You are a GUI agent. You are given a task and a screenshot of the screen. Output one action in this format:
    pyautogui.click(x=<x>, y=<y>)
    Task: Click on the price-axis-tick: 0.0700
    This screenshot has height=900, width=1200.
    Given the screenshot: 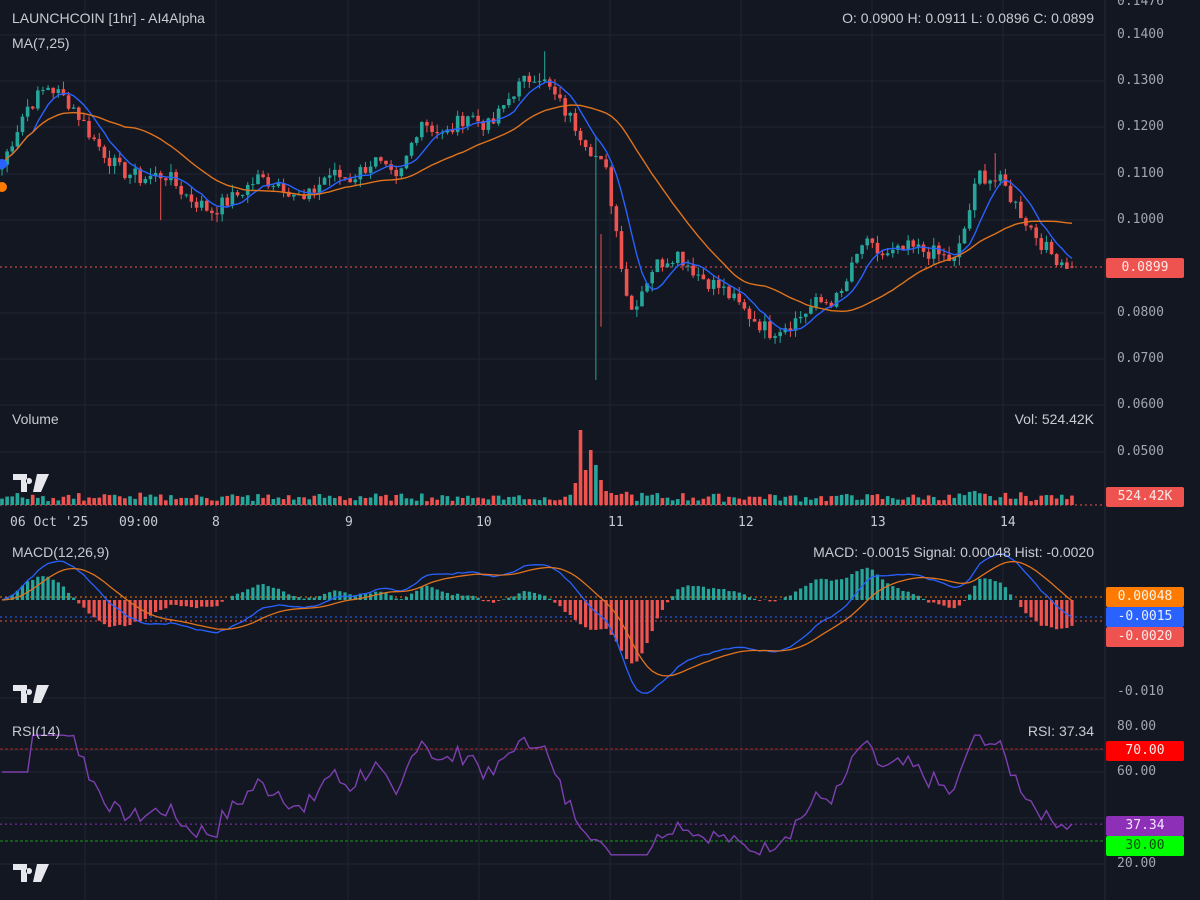 What is the action you would take?
    pyautogui.click(x=1140, y=358)
    